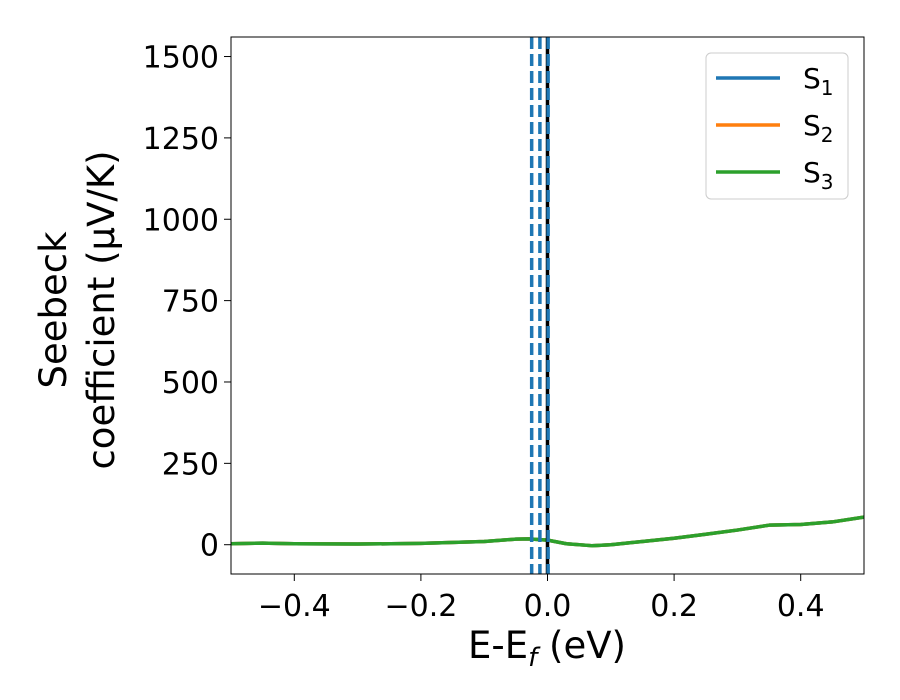 This screenshot has width=900, height=700. What do you see at coordinates (181, 58) in the screenshot?
I see `y-tick-label: 1500` at bounding box center [181, 58].